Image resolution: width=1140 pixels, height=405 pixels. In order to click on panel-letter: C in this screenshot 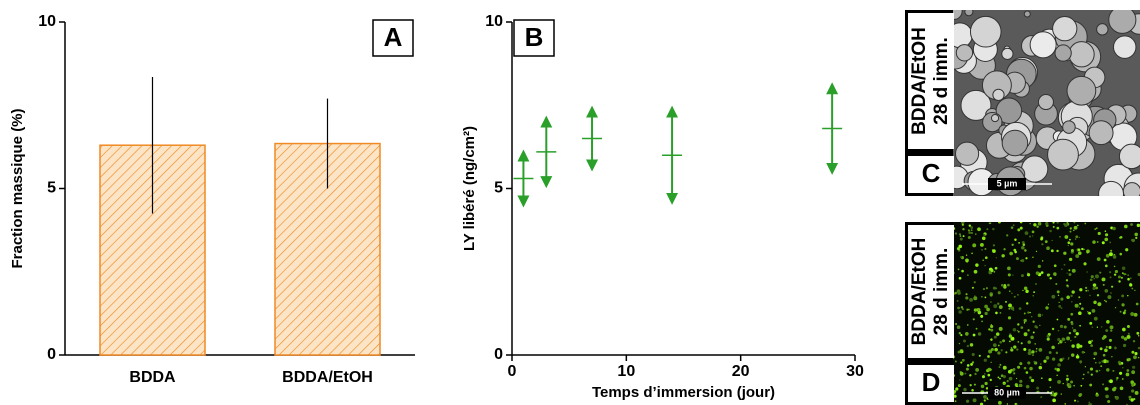, I will do `click(931, 173)`.